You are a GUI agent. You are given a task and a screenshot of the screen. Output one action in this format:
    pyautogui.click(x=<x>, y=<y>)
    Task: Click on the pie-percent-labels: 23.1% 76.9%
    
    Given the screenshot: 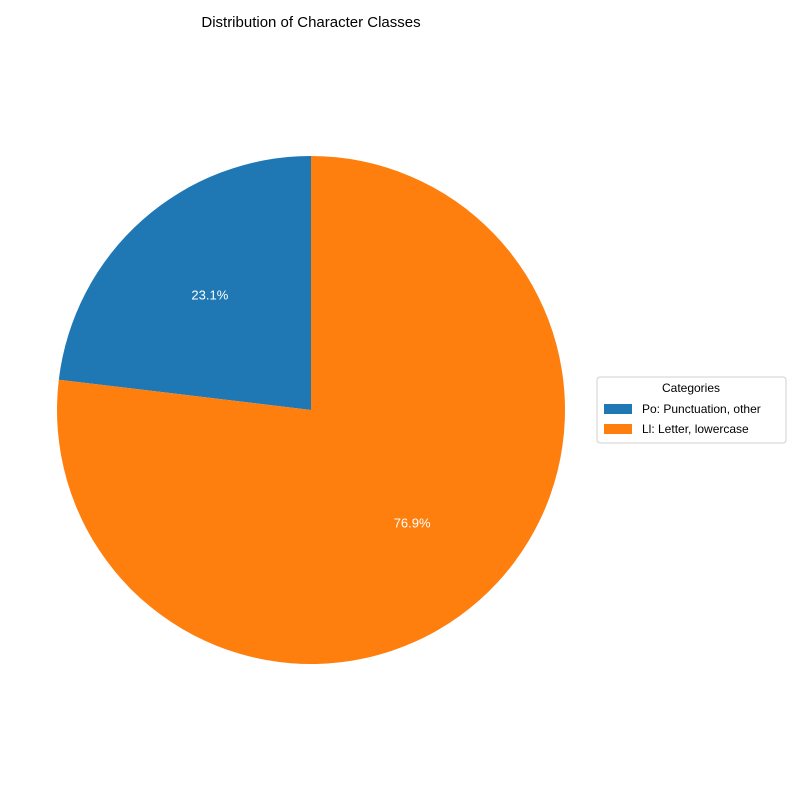 What is the action you would take?
    pyautogui.click(x=311, y=408)
    